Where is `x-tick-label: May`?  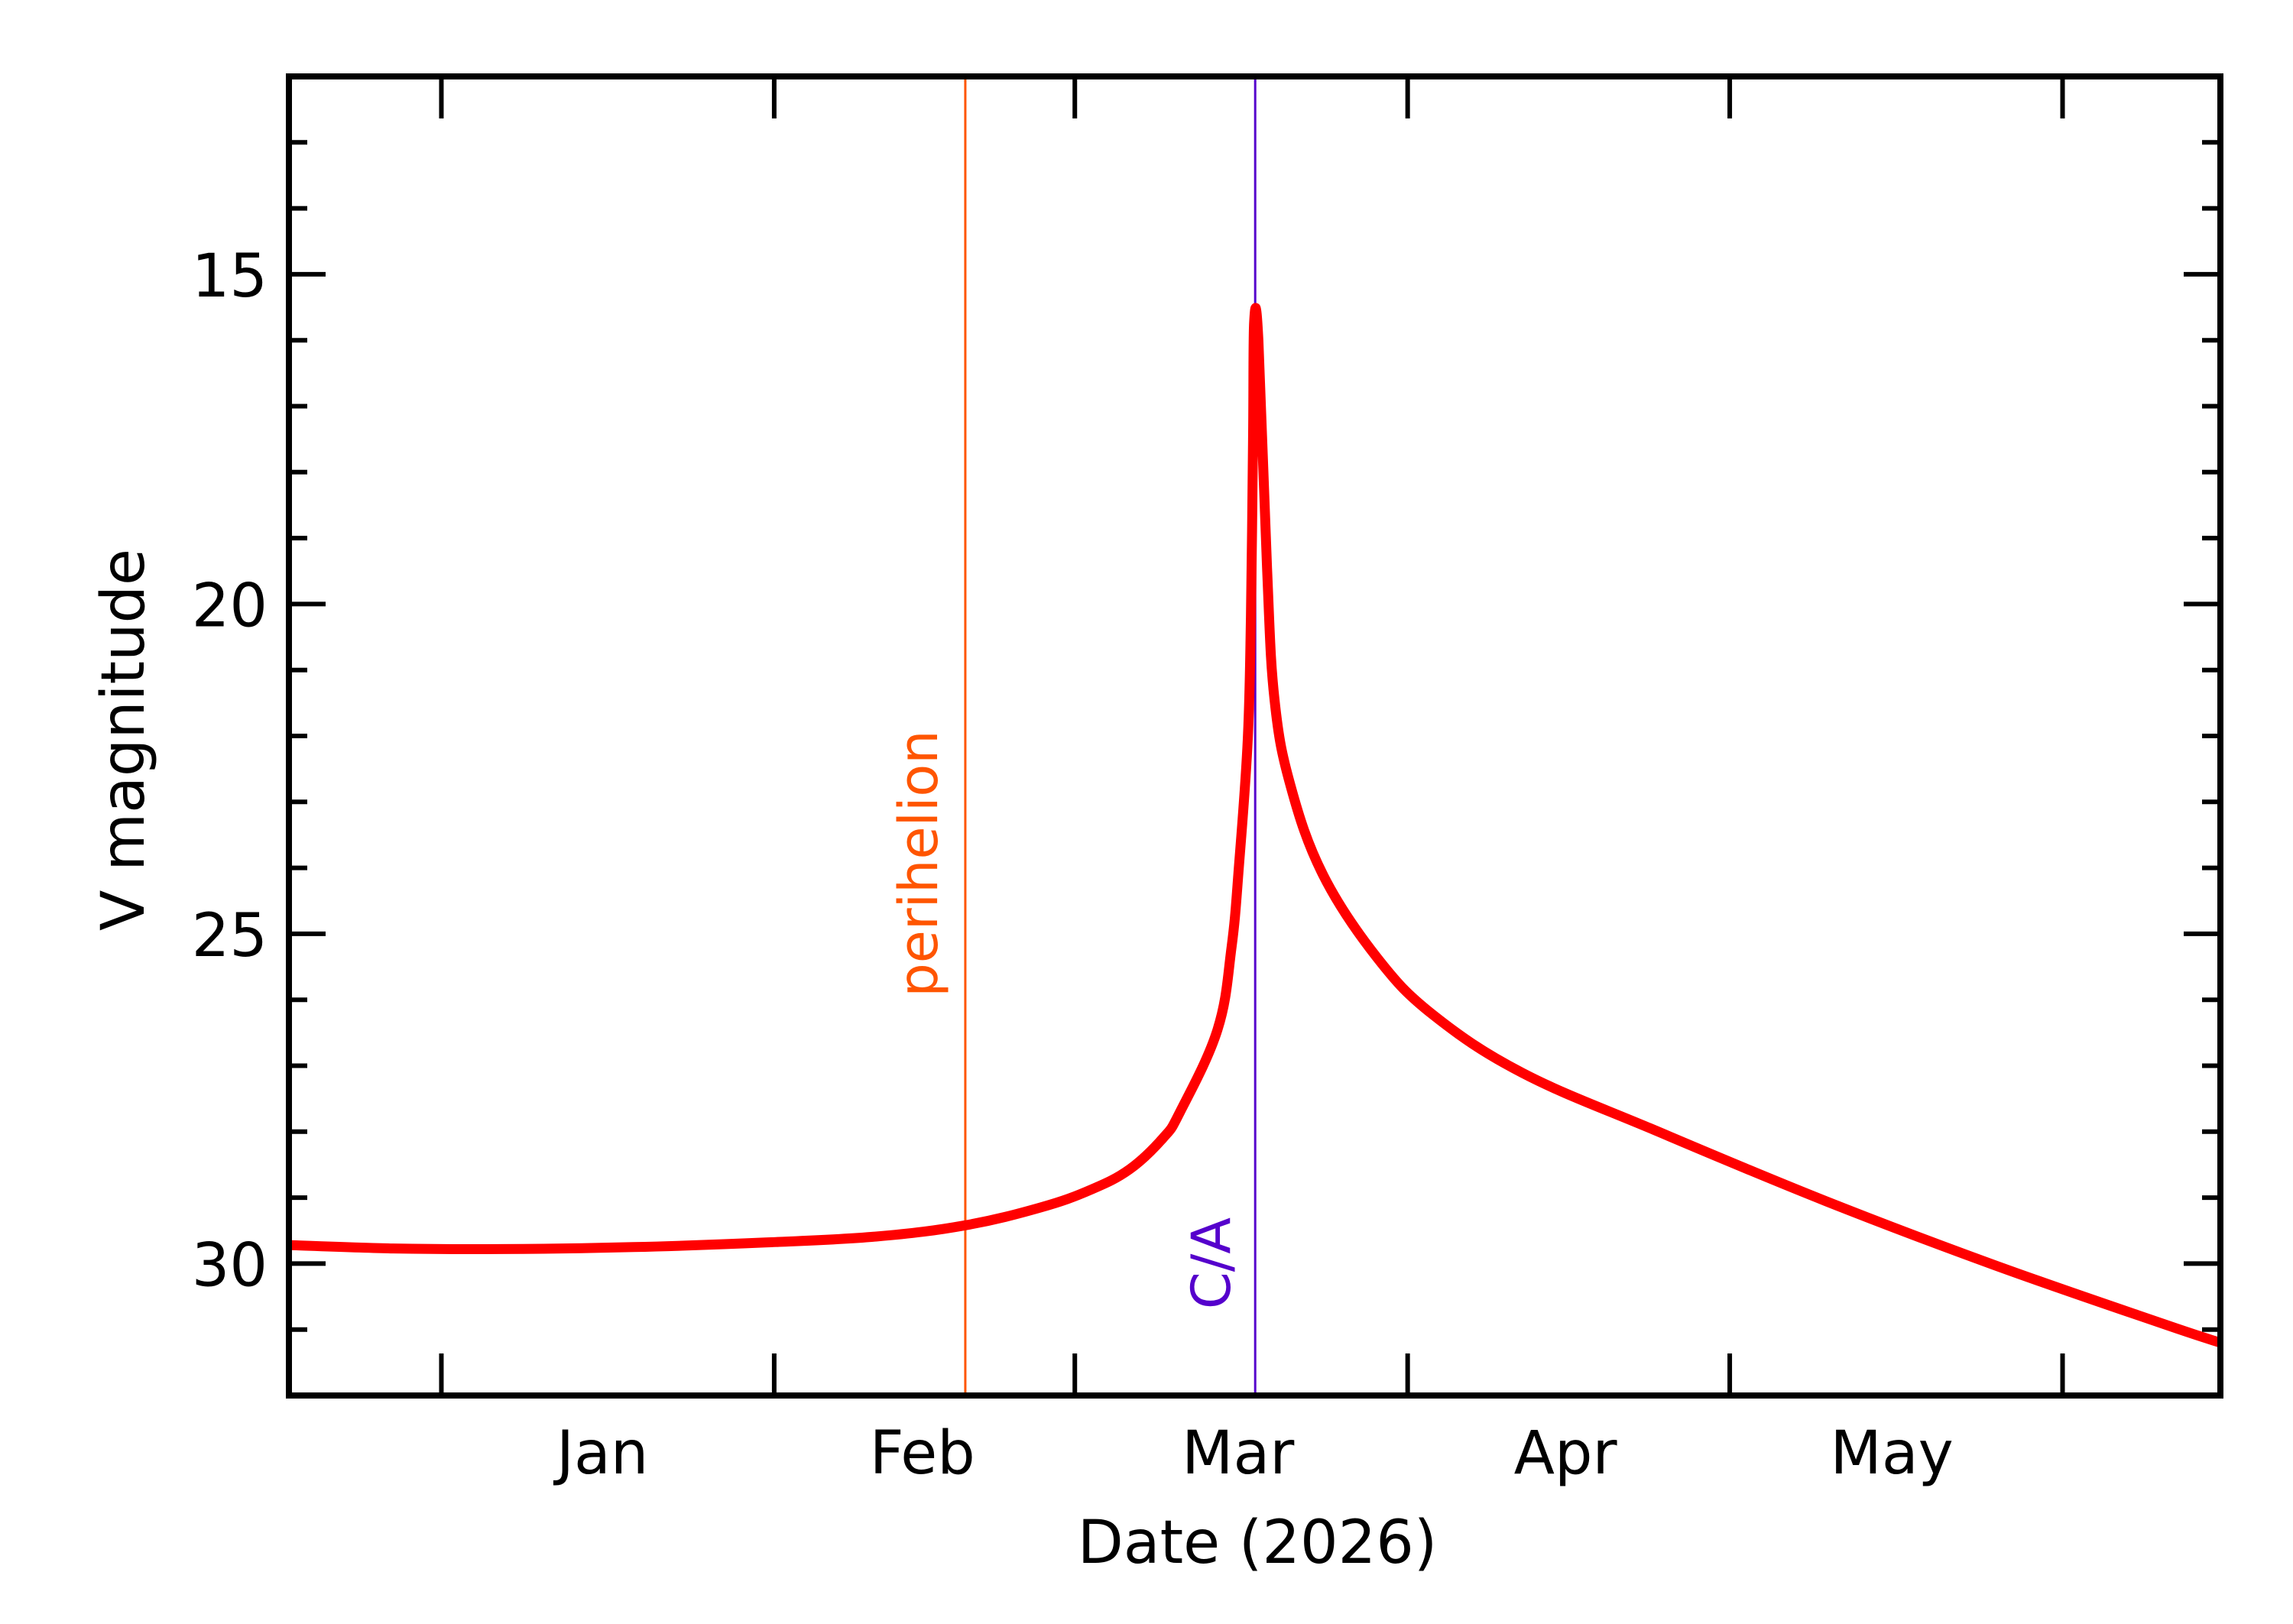 x-tick-label: May is located at coordinates (1892, 1453).